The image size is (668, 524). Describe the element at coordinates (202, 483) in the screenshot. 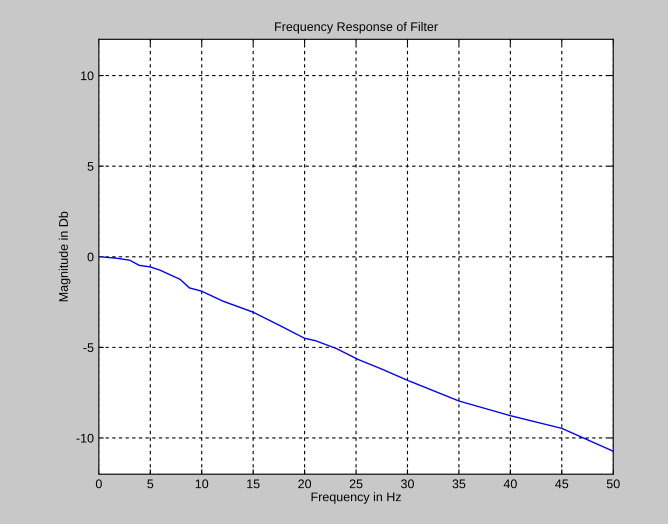

I see `x-tick-label: 10` at that location.